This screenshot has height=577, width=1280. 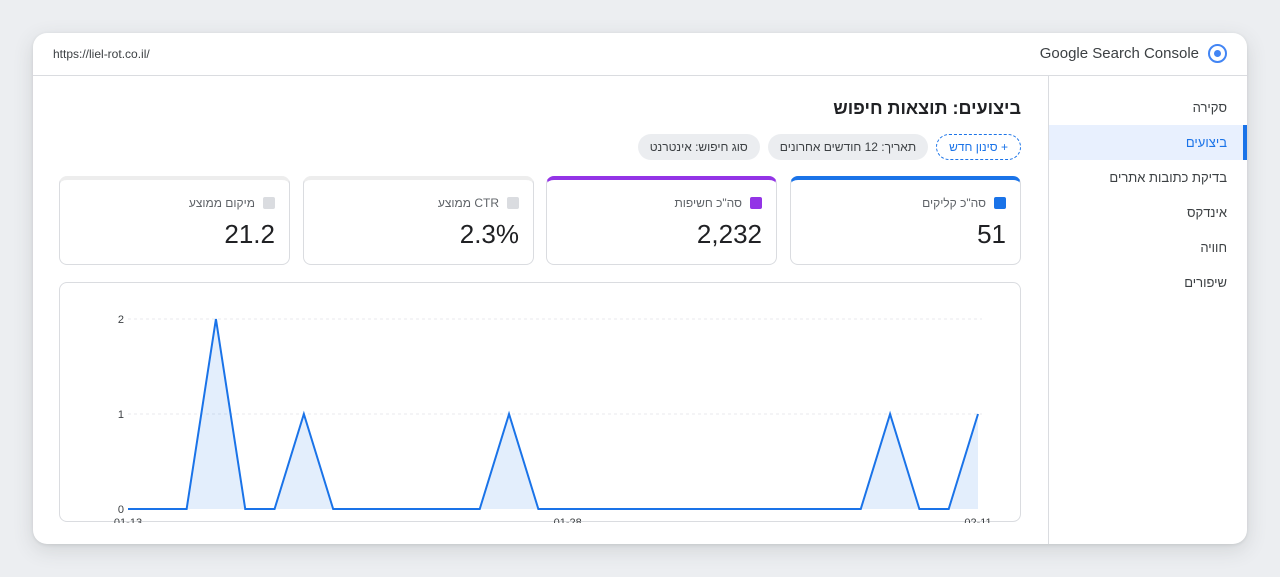 What do you see at coordinates (489, 234) in the screenshot?
I see `metric-value: 2.3%` at bounding box center [489, 234].